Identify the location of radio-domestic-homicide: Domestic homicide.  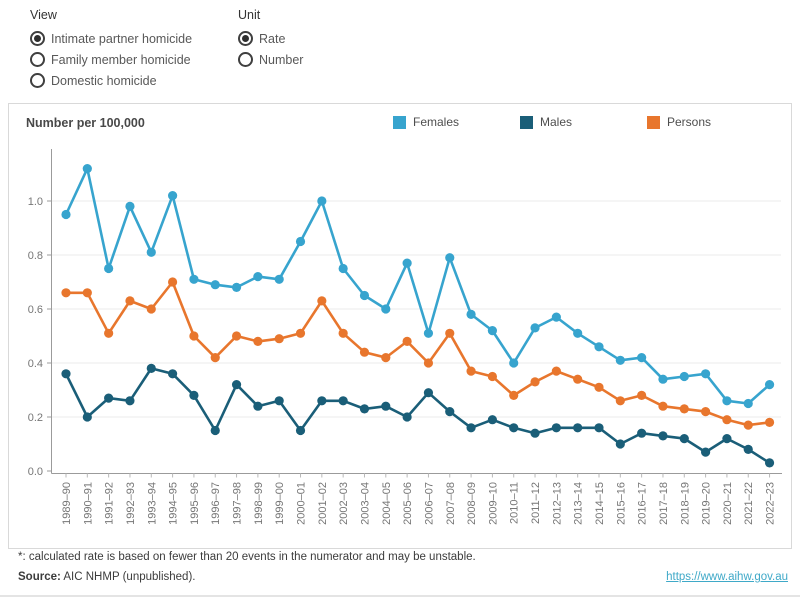
(111, 80).